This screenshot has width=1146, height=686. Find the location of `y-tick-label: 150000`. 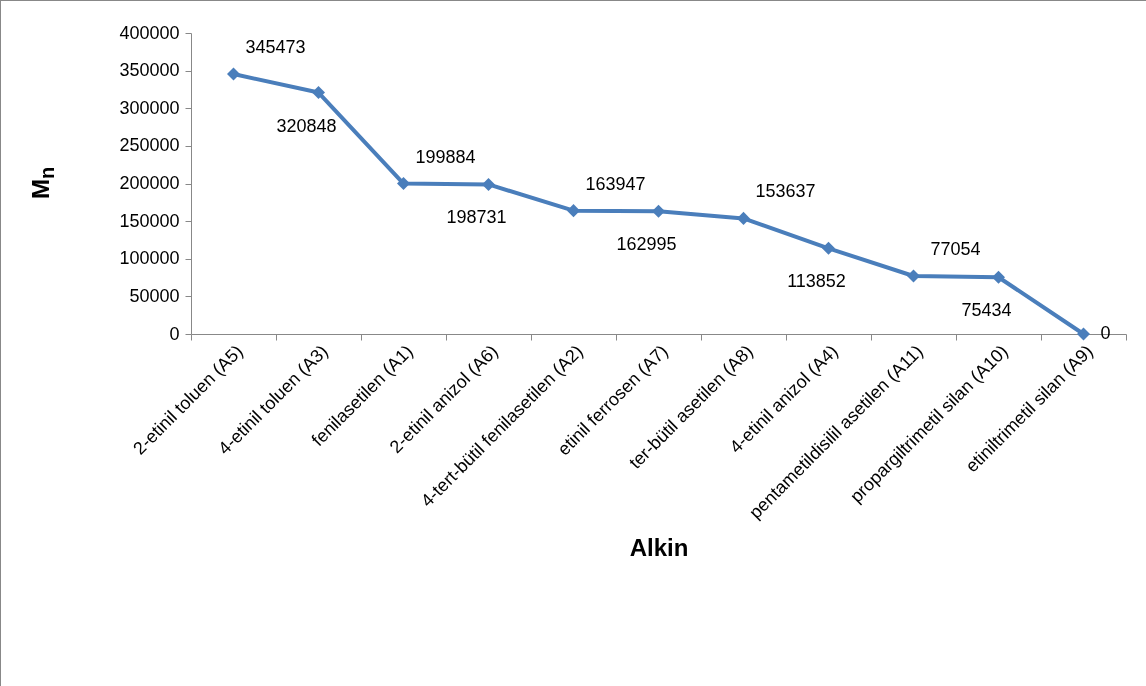

y-tick-label: 150000 is located at coordinates (149, 220).